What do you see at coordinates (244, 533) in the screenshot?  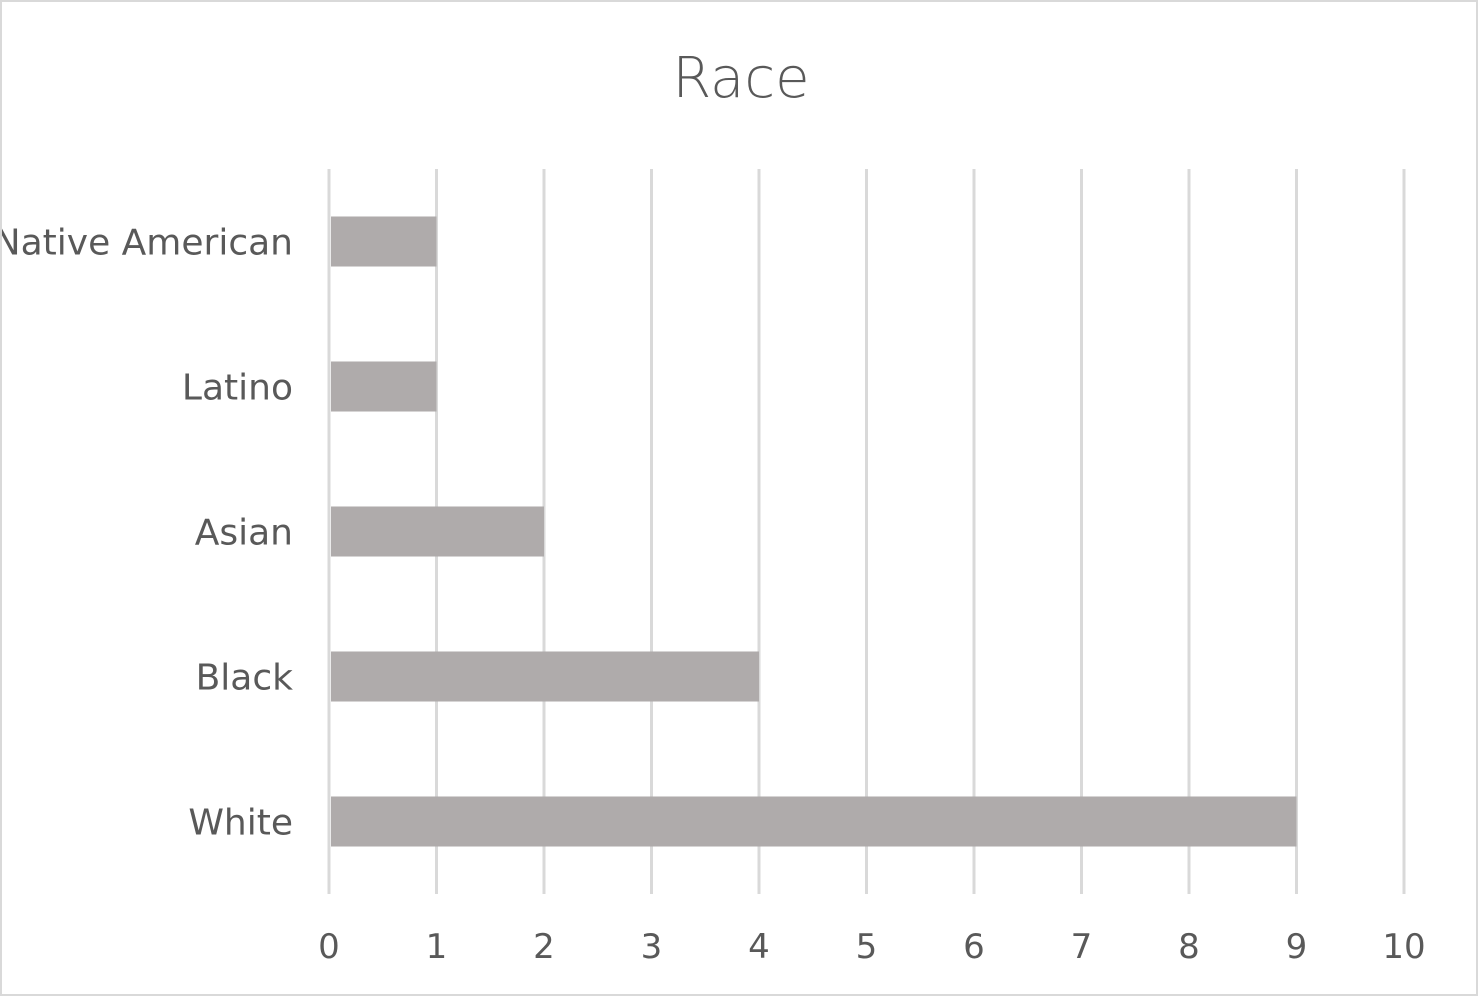 I see `category-label-asian: Asian` at bounding box center [244, 533].